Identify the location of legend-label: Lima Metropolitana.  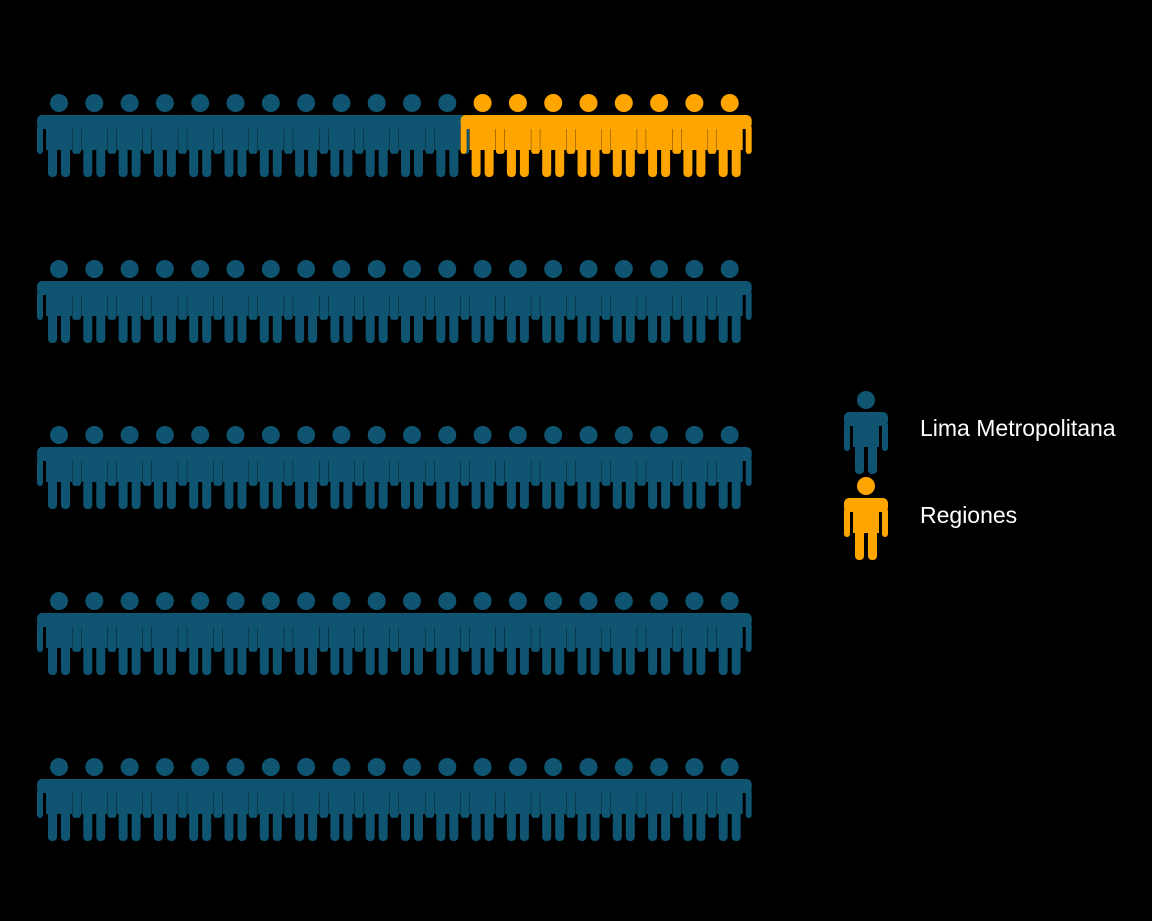
(1018, 428).